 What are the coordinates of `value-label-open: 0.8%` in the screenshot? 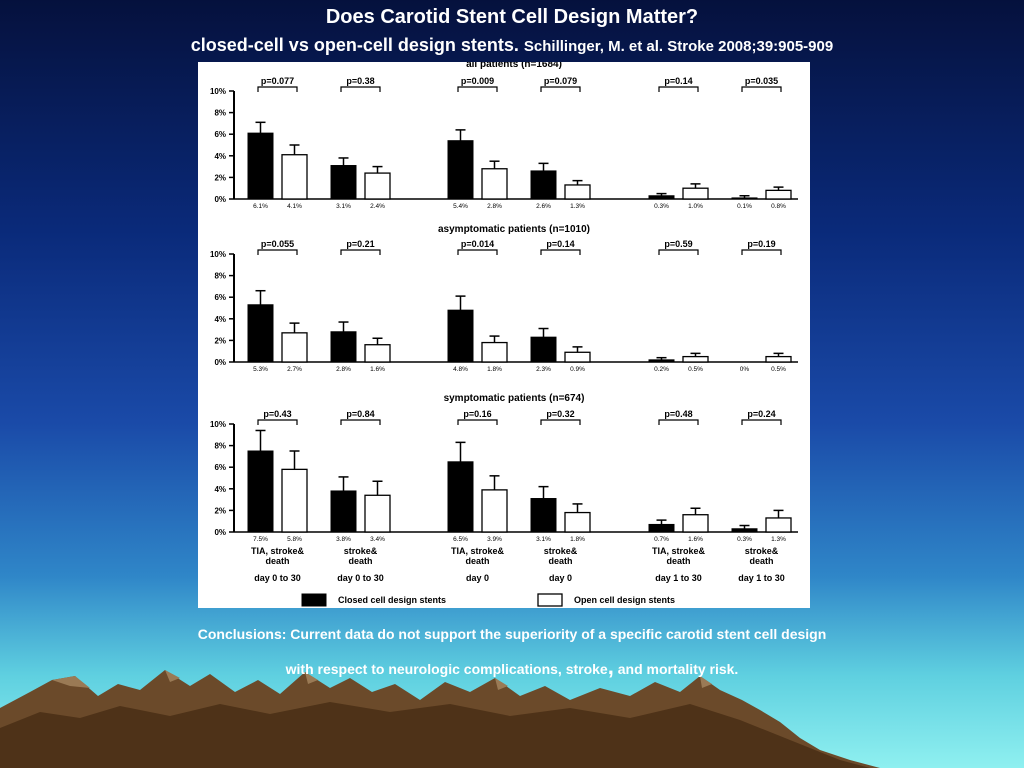 It's located at (778, 206).